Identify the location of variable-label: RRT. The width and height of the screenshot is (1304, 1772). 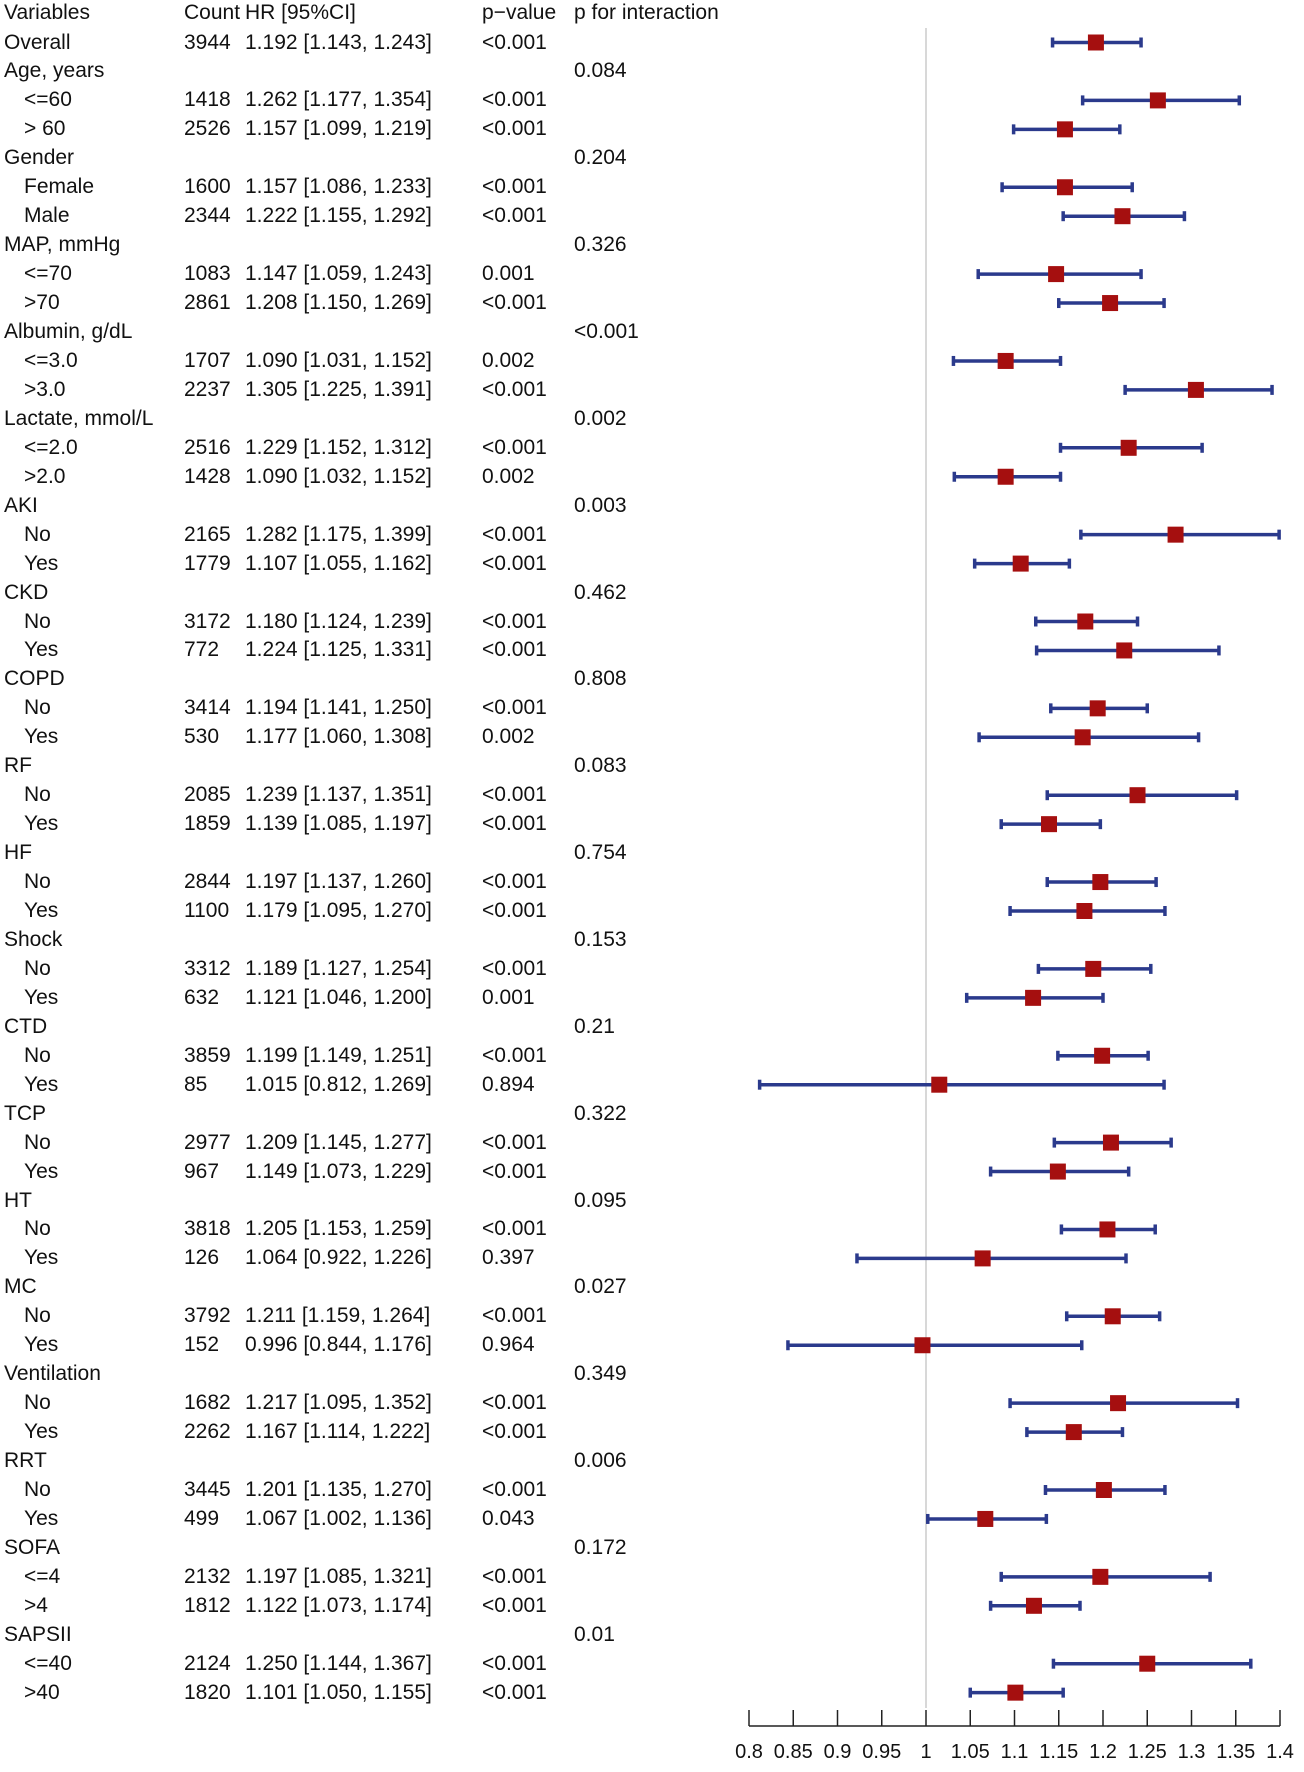
(25, 1461).